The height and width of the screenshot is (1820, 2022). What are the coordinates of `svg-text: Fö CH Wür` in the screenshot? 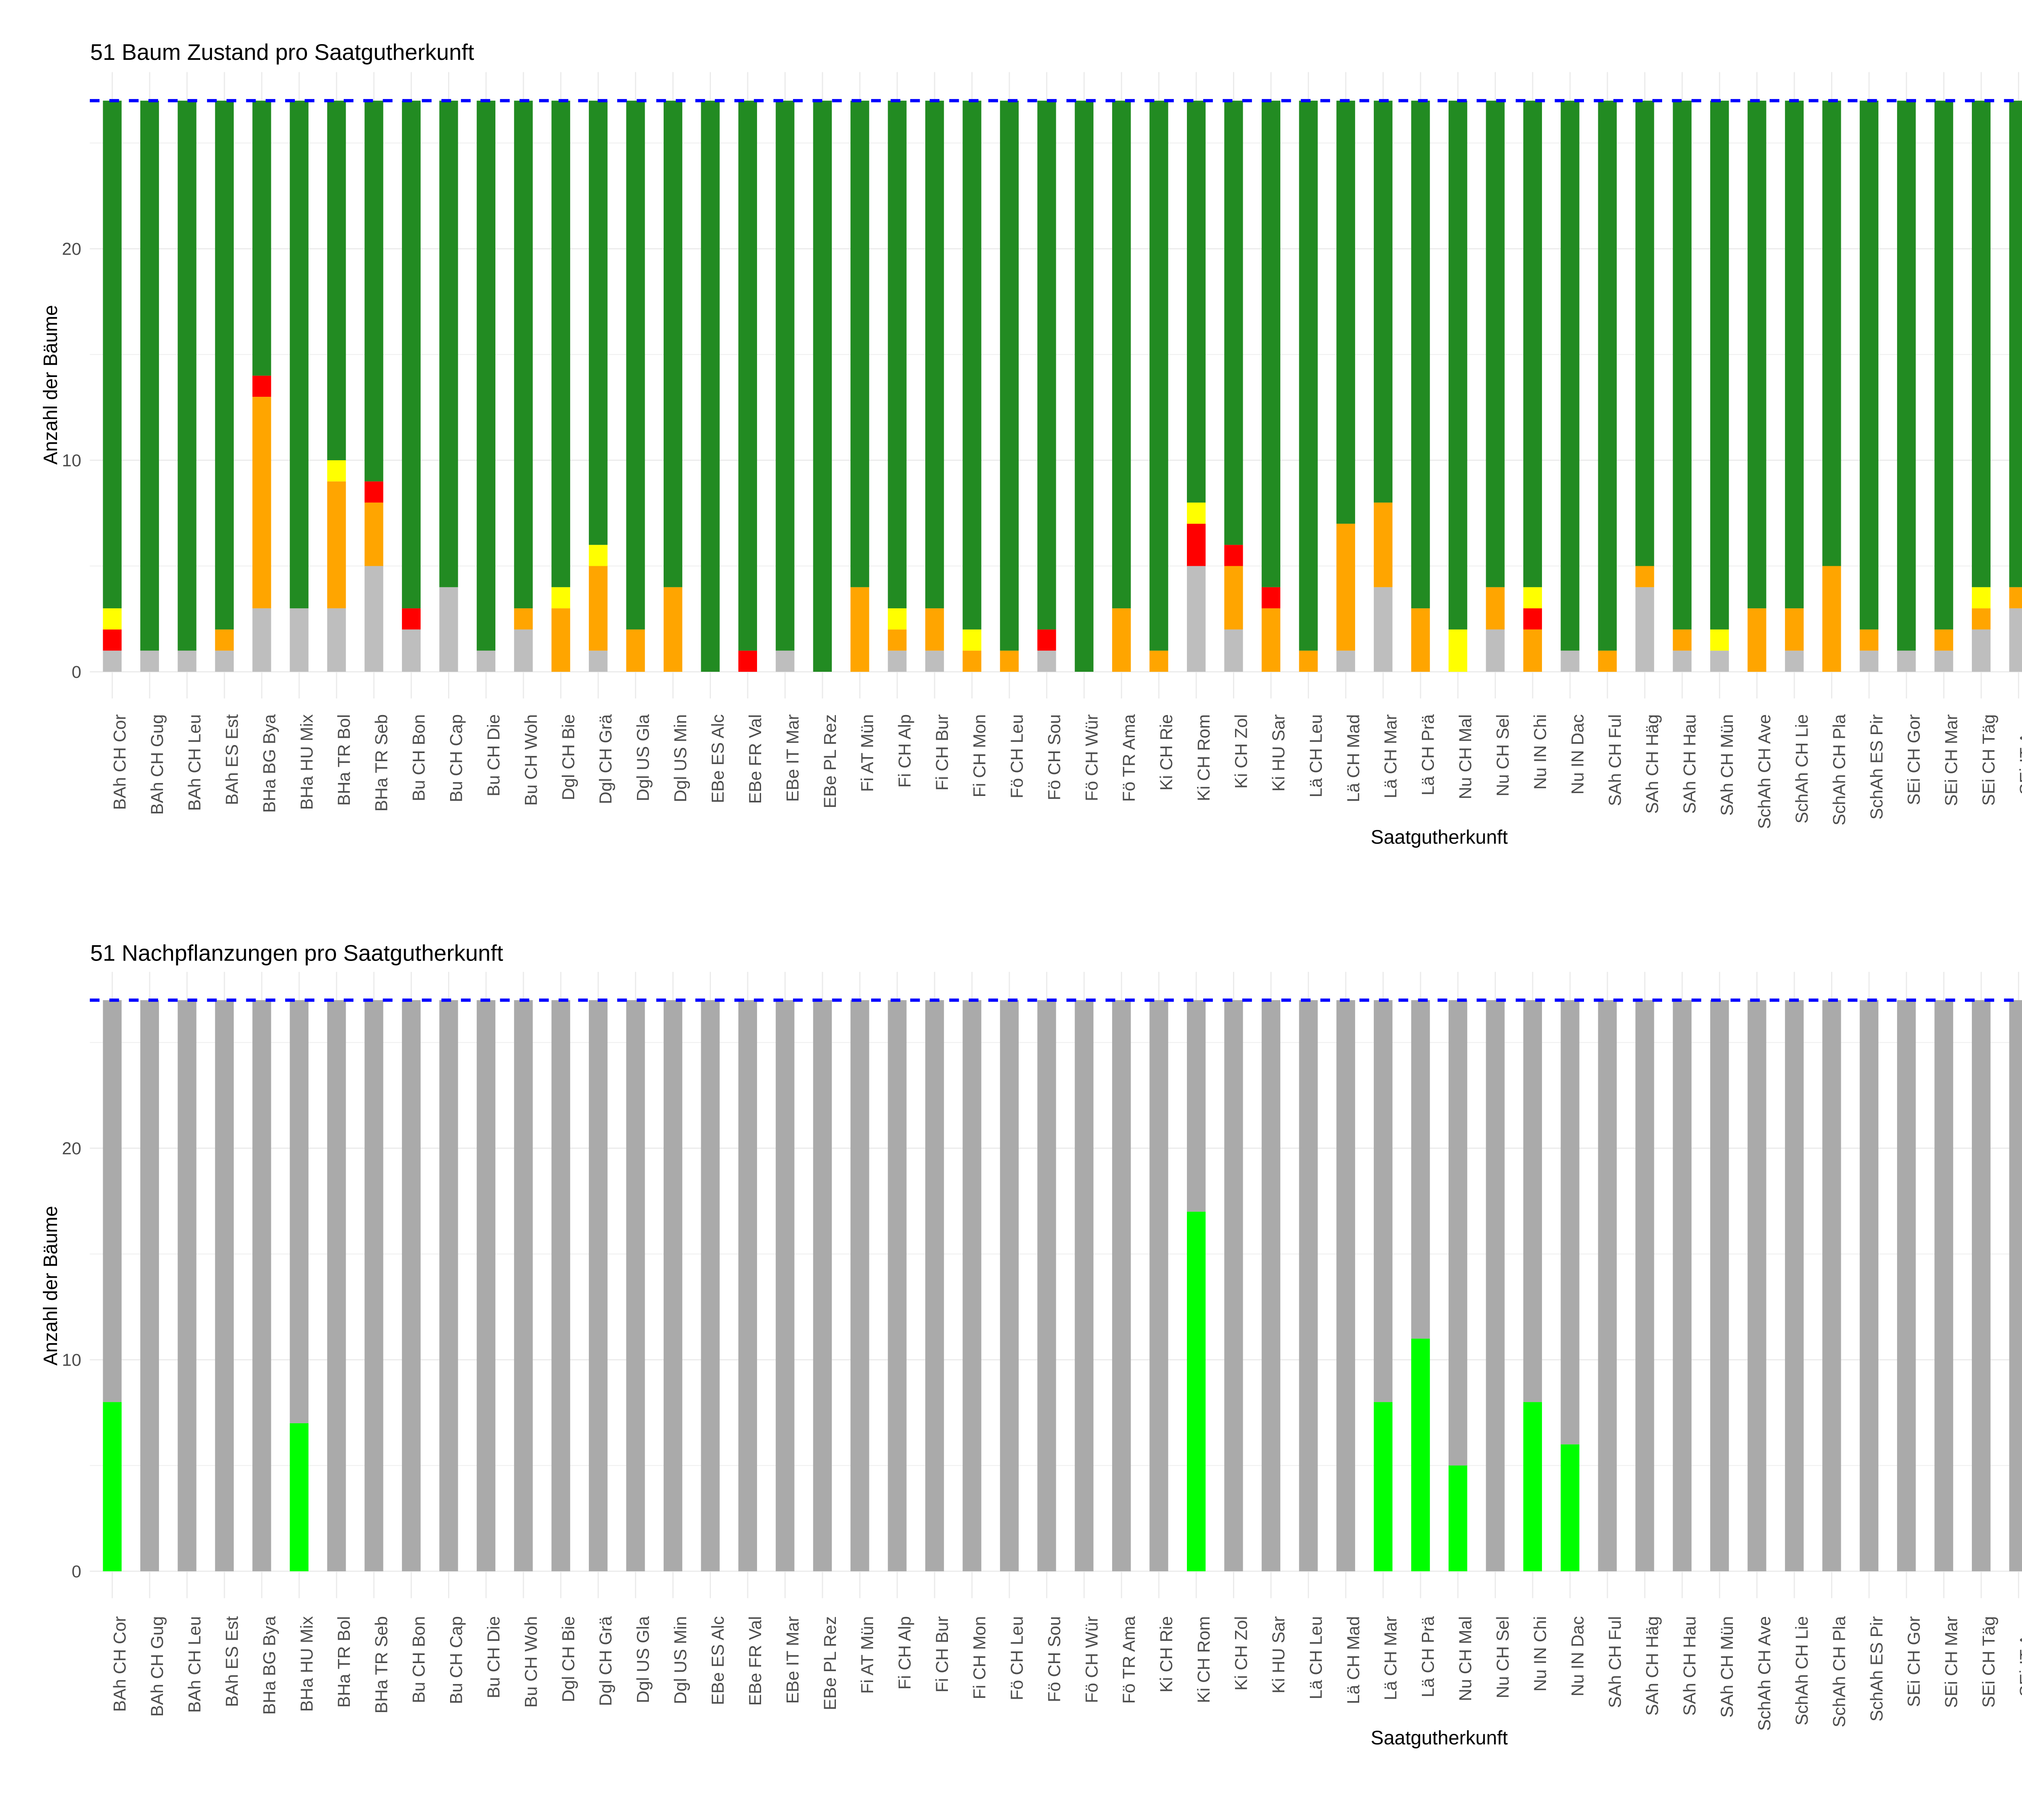 It's located at (1092, 1660).